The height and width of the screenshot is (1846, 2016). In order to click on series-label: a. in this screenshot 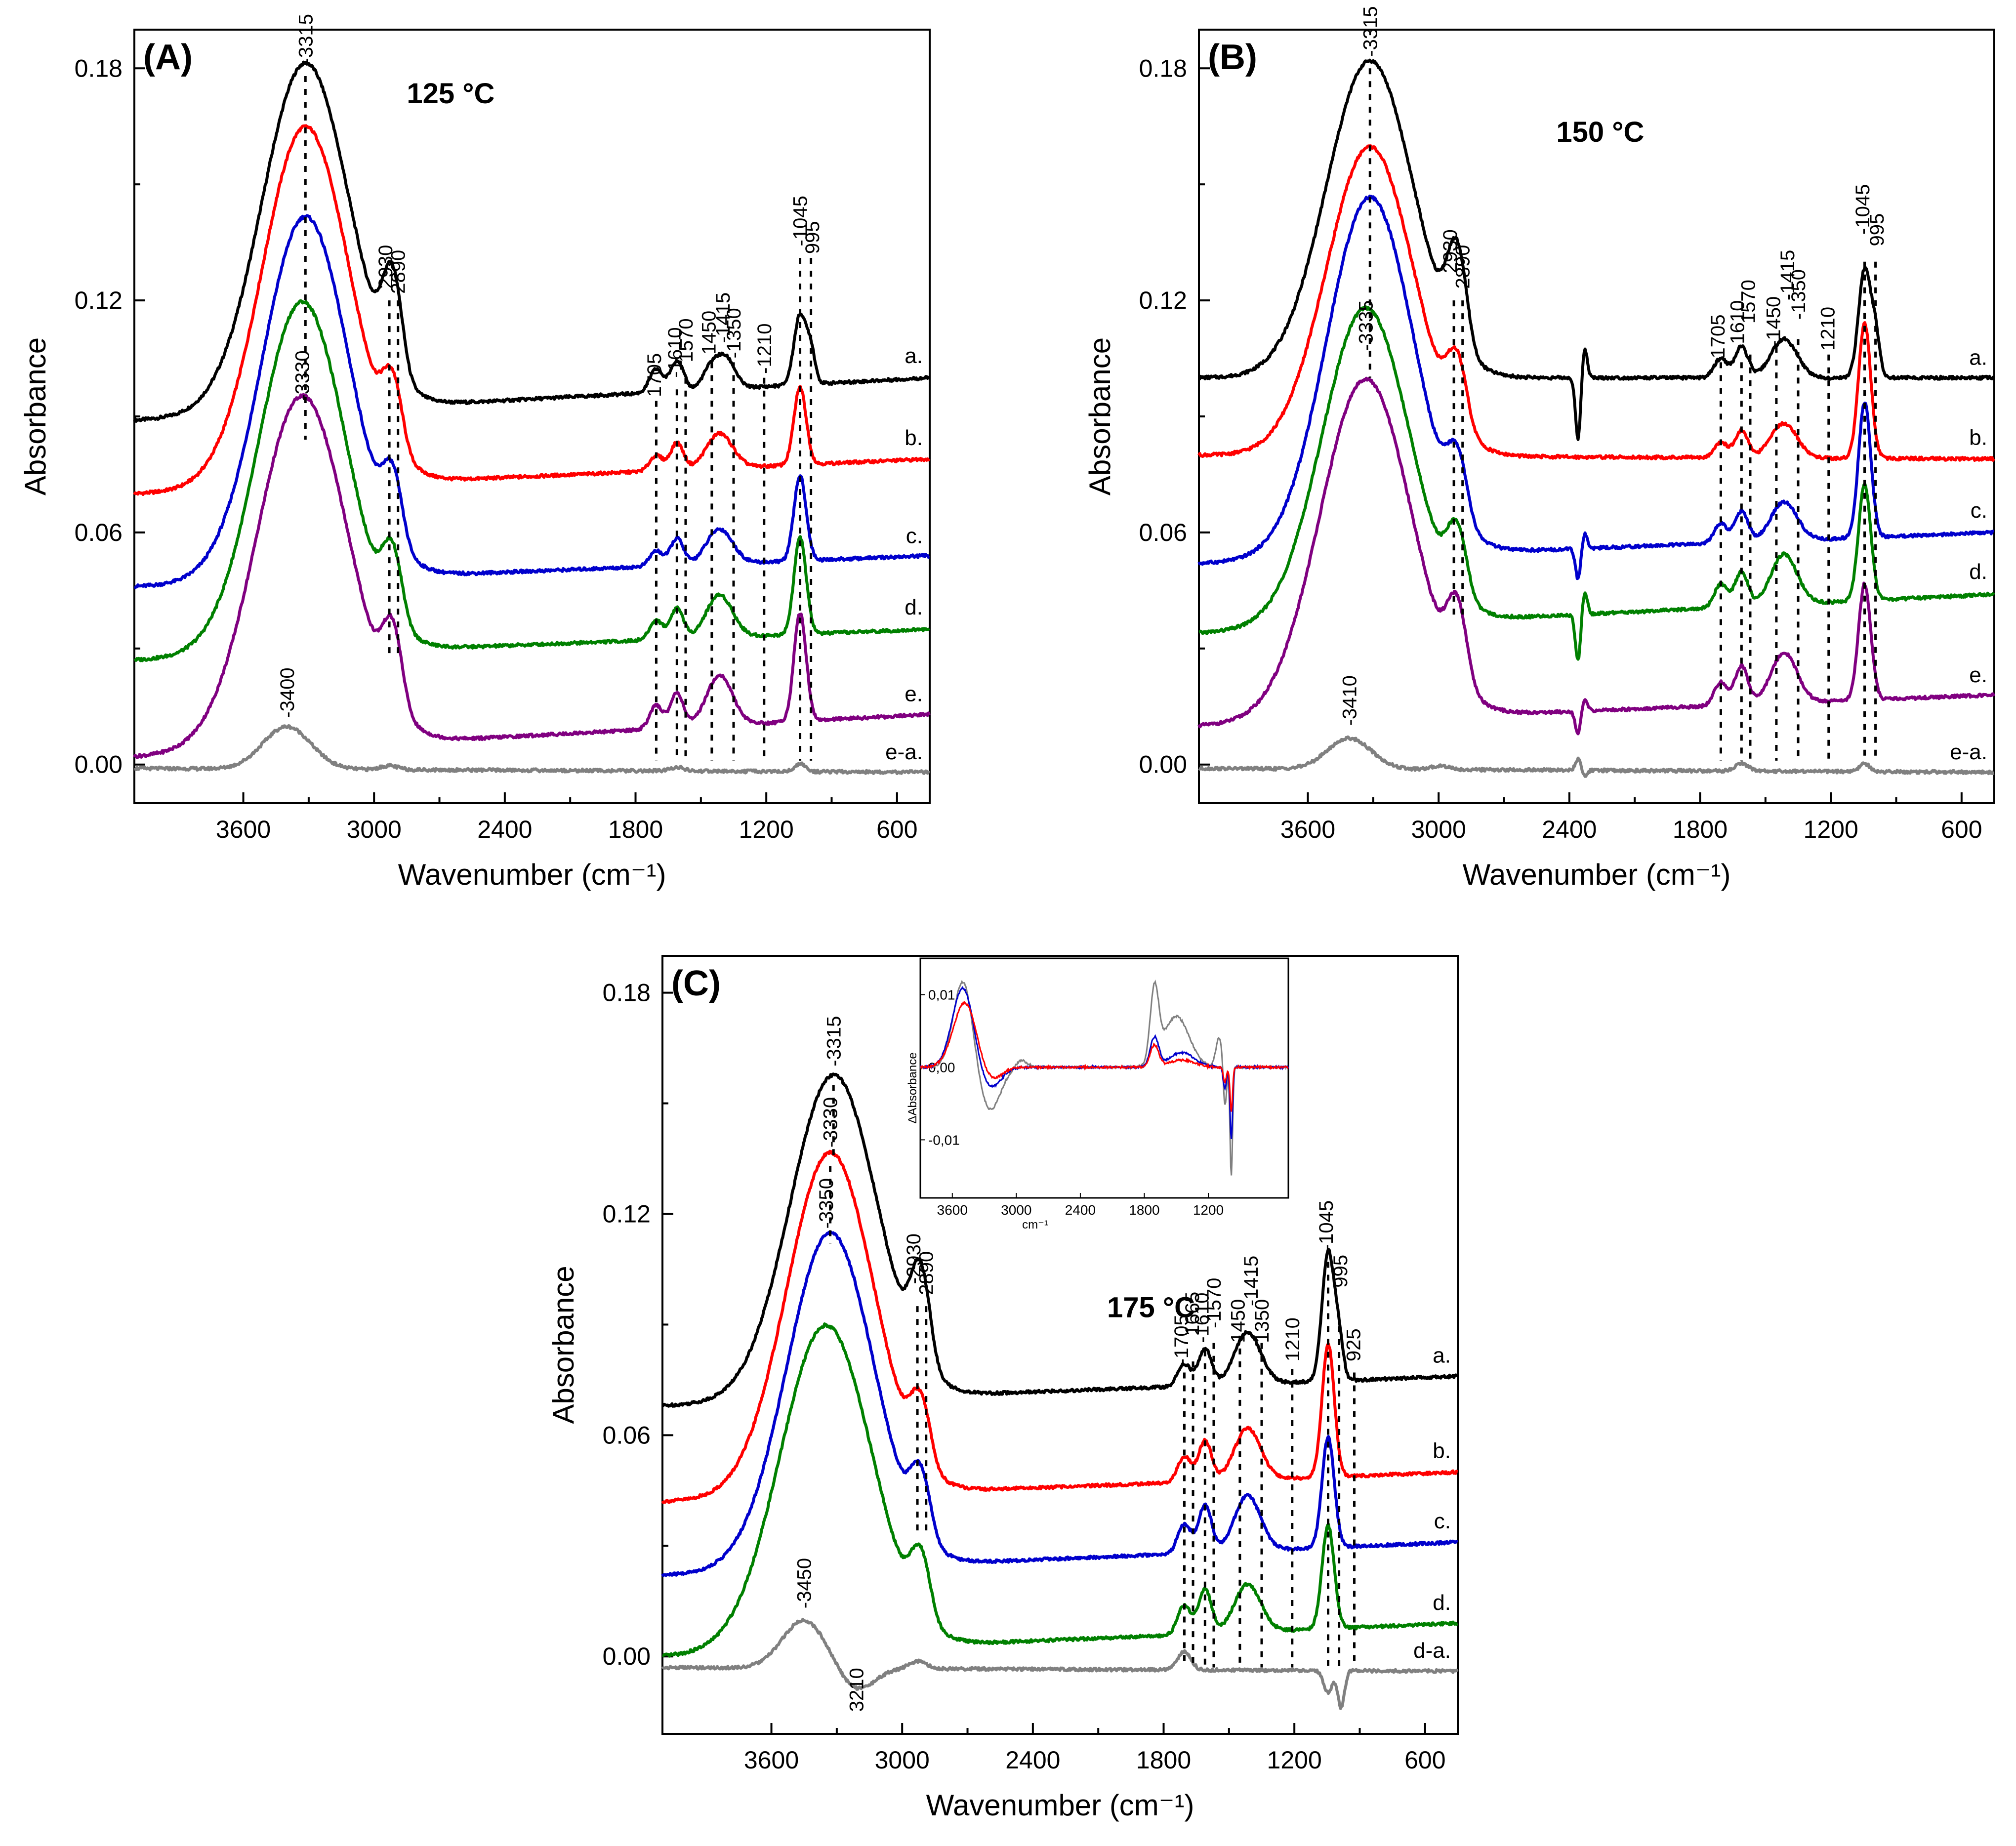, I will do `click(1978, 357)`.